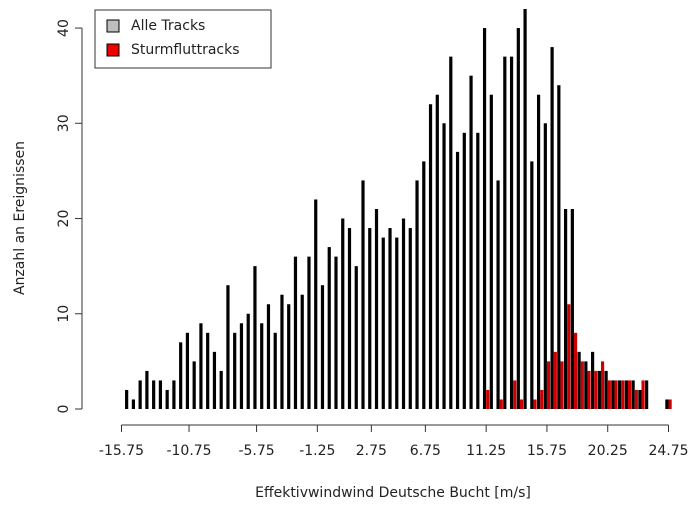  Describe the element at coordinates (121, 451) in the screenshot. I see `x-tick-label: -15.75` at that location.